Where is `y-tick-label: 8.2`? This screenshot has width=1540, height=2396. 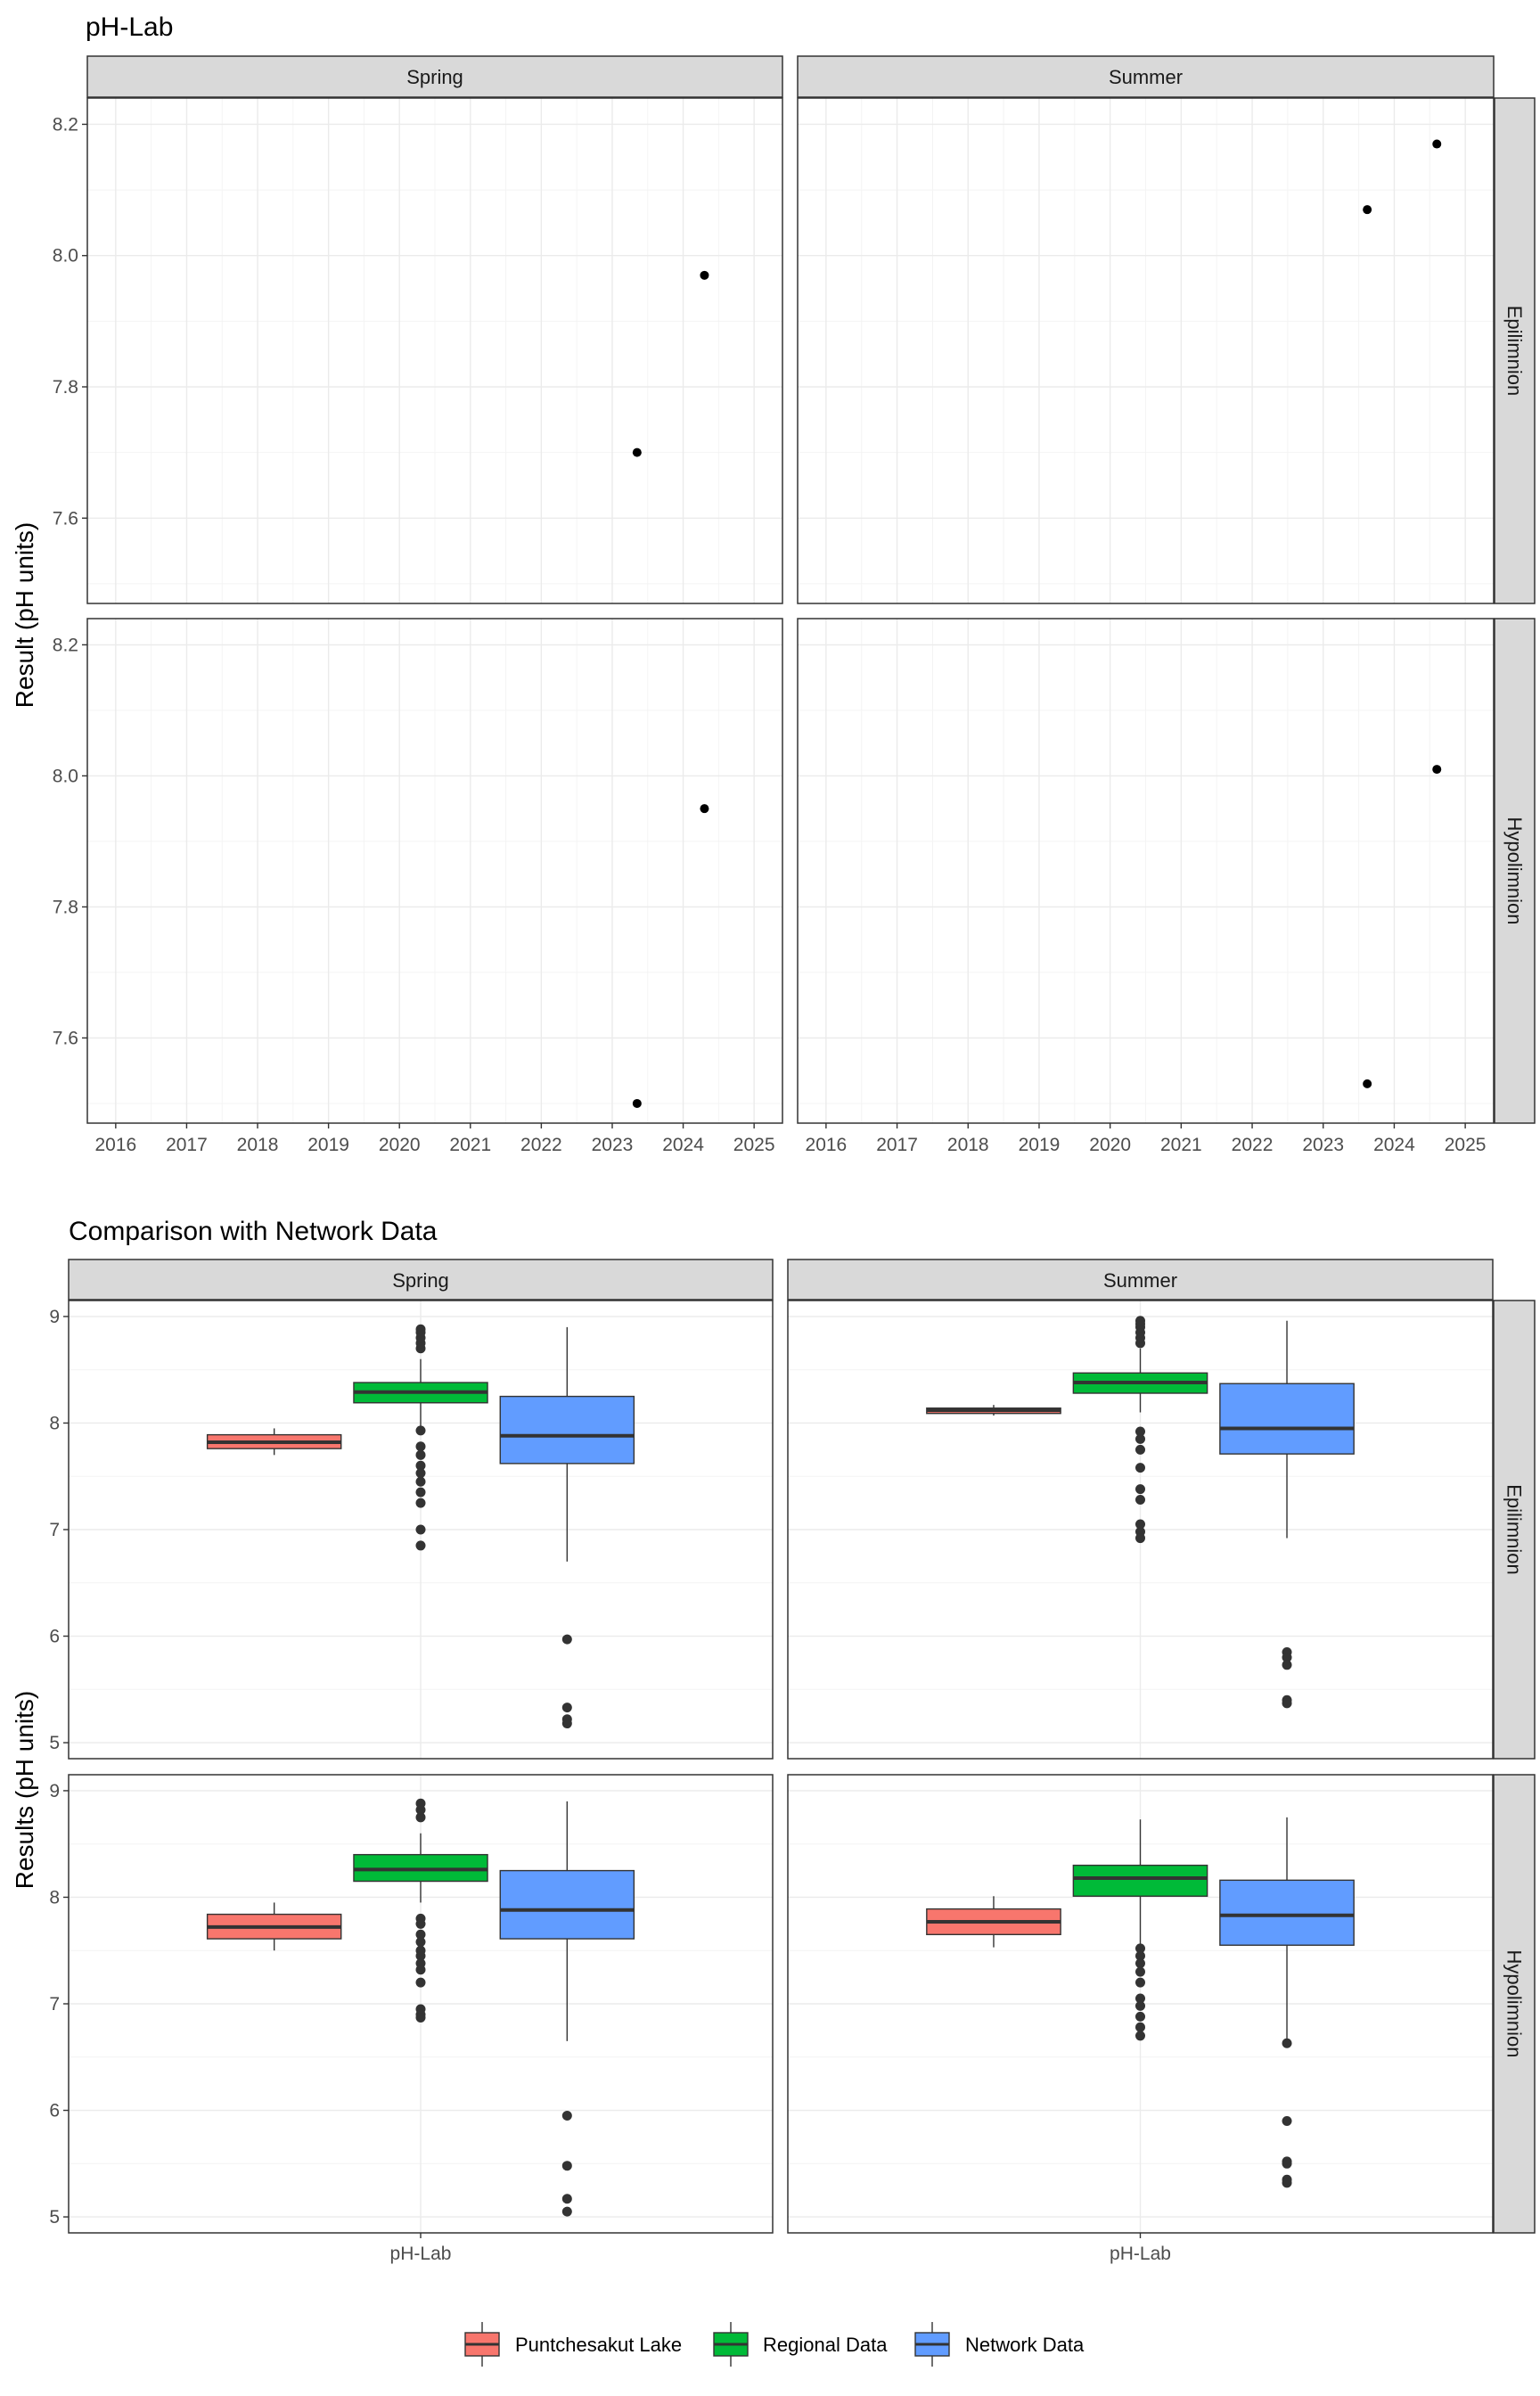
y-tick-label: 8.2 is located at coordinates (65, 645).